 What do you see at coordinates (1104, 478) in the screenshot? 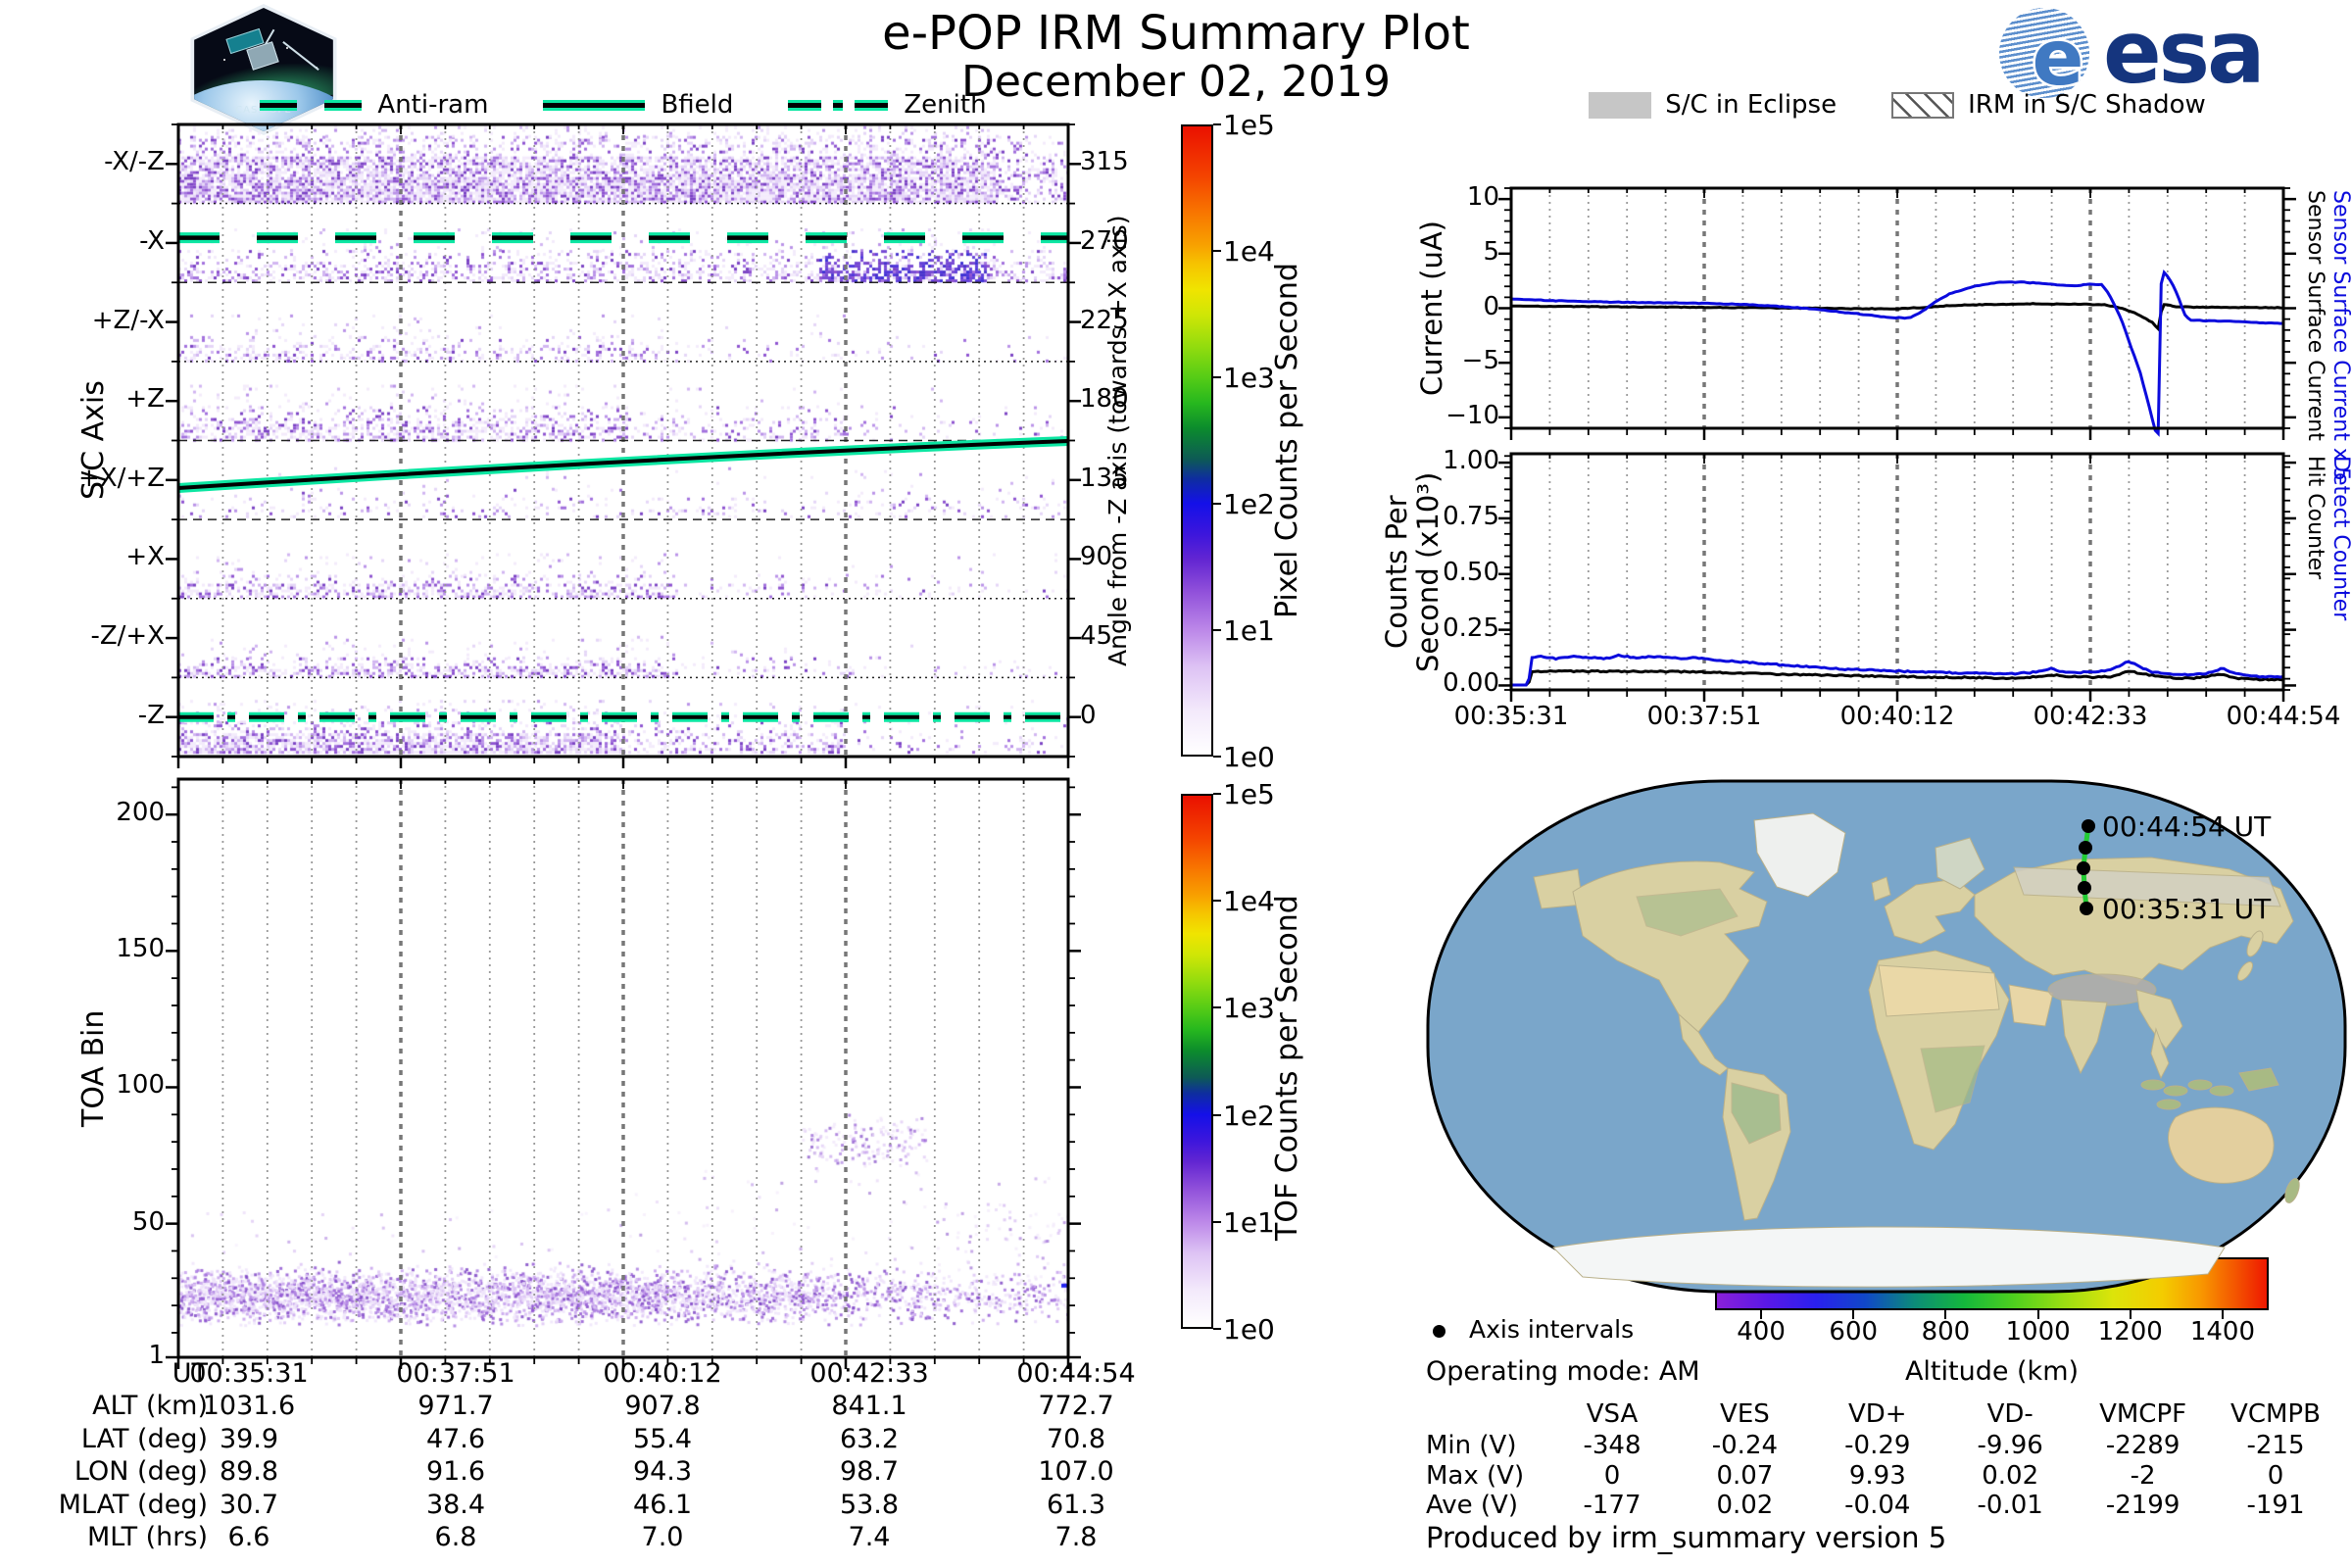
I see `spectro-right-tick: 135` at bounding box center [1104, 478].